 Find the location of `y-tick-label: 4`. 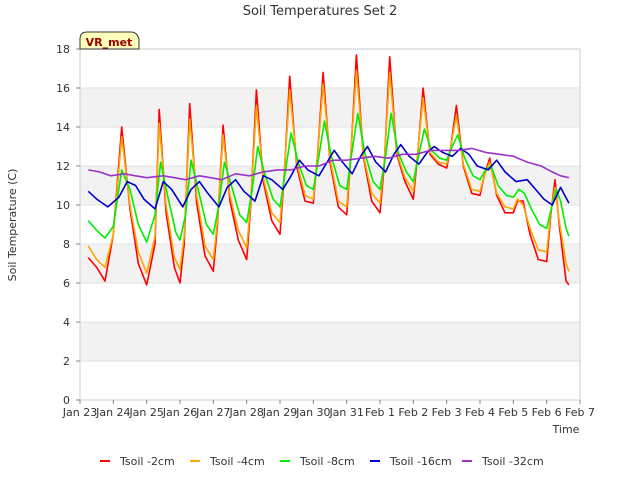

y-tick-label: 4 is located at coordinates (66, 322).